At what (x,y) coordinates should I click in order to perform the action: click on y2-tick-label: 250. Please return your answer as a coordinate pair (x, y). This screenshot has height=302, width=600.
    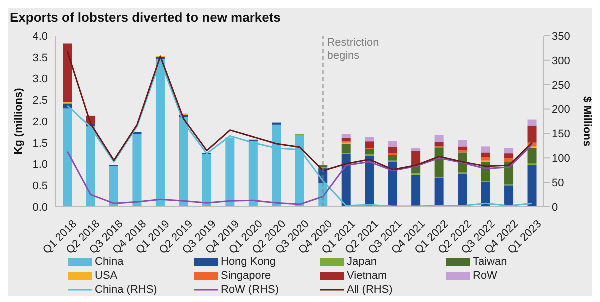
    Looking at the image, I should click on (561, 86).